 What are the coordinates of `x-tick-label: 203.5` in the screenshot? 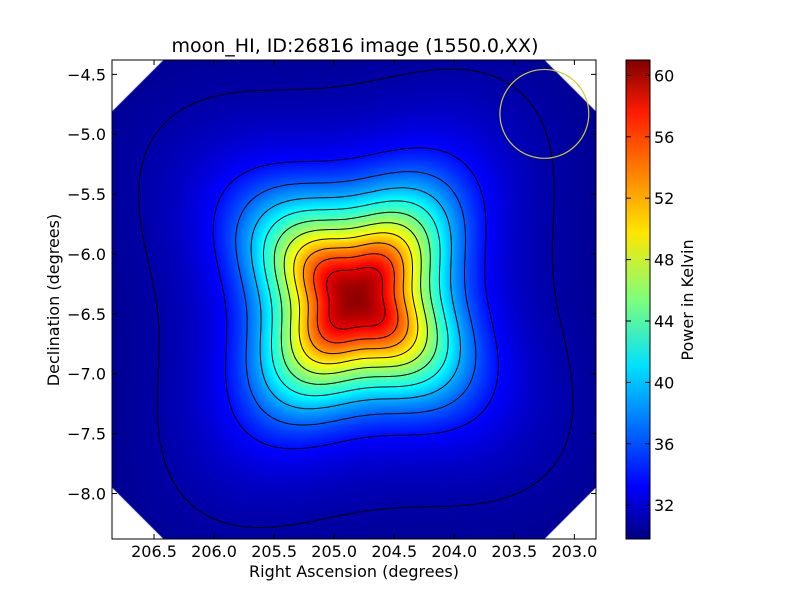 It's located at (514, 551).